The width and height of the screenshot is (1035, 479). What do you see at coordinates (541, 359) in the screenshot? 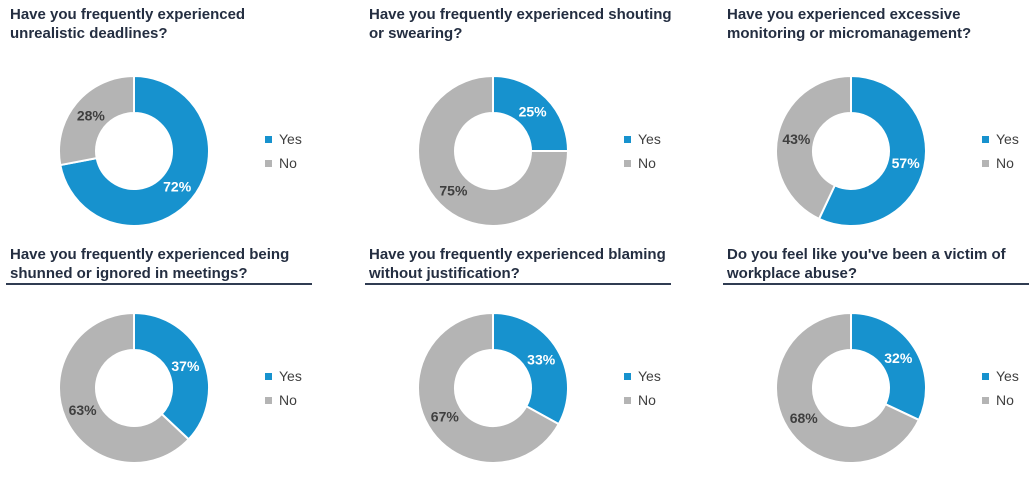
I see `slice-label-yes: 33%` at bounding box center [541, 359].